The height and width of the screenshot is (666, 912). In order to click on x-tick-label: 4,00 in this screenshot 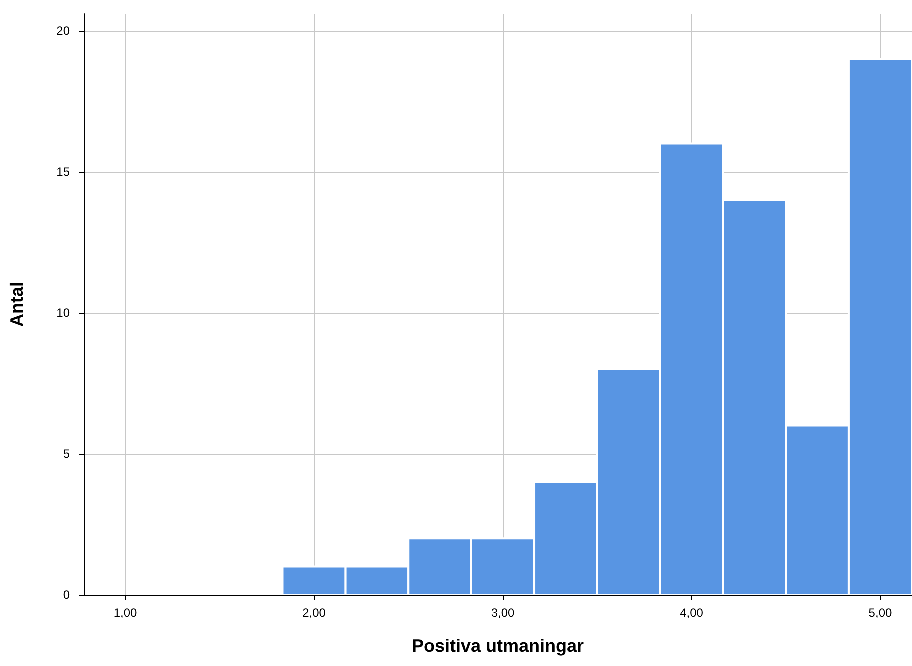, I will do `click(692, 613)`.